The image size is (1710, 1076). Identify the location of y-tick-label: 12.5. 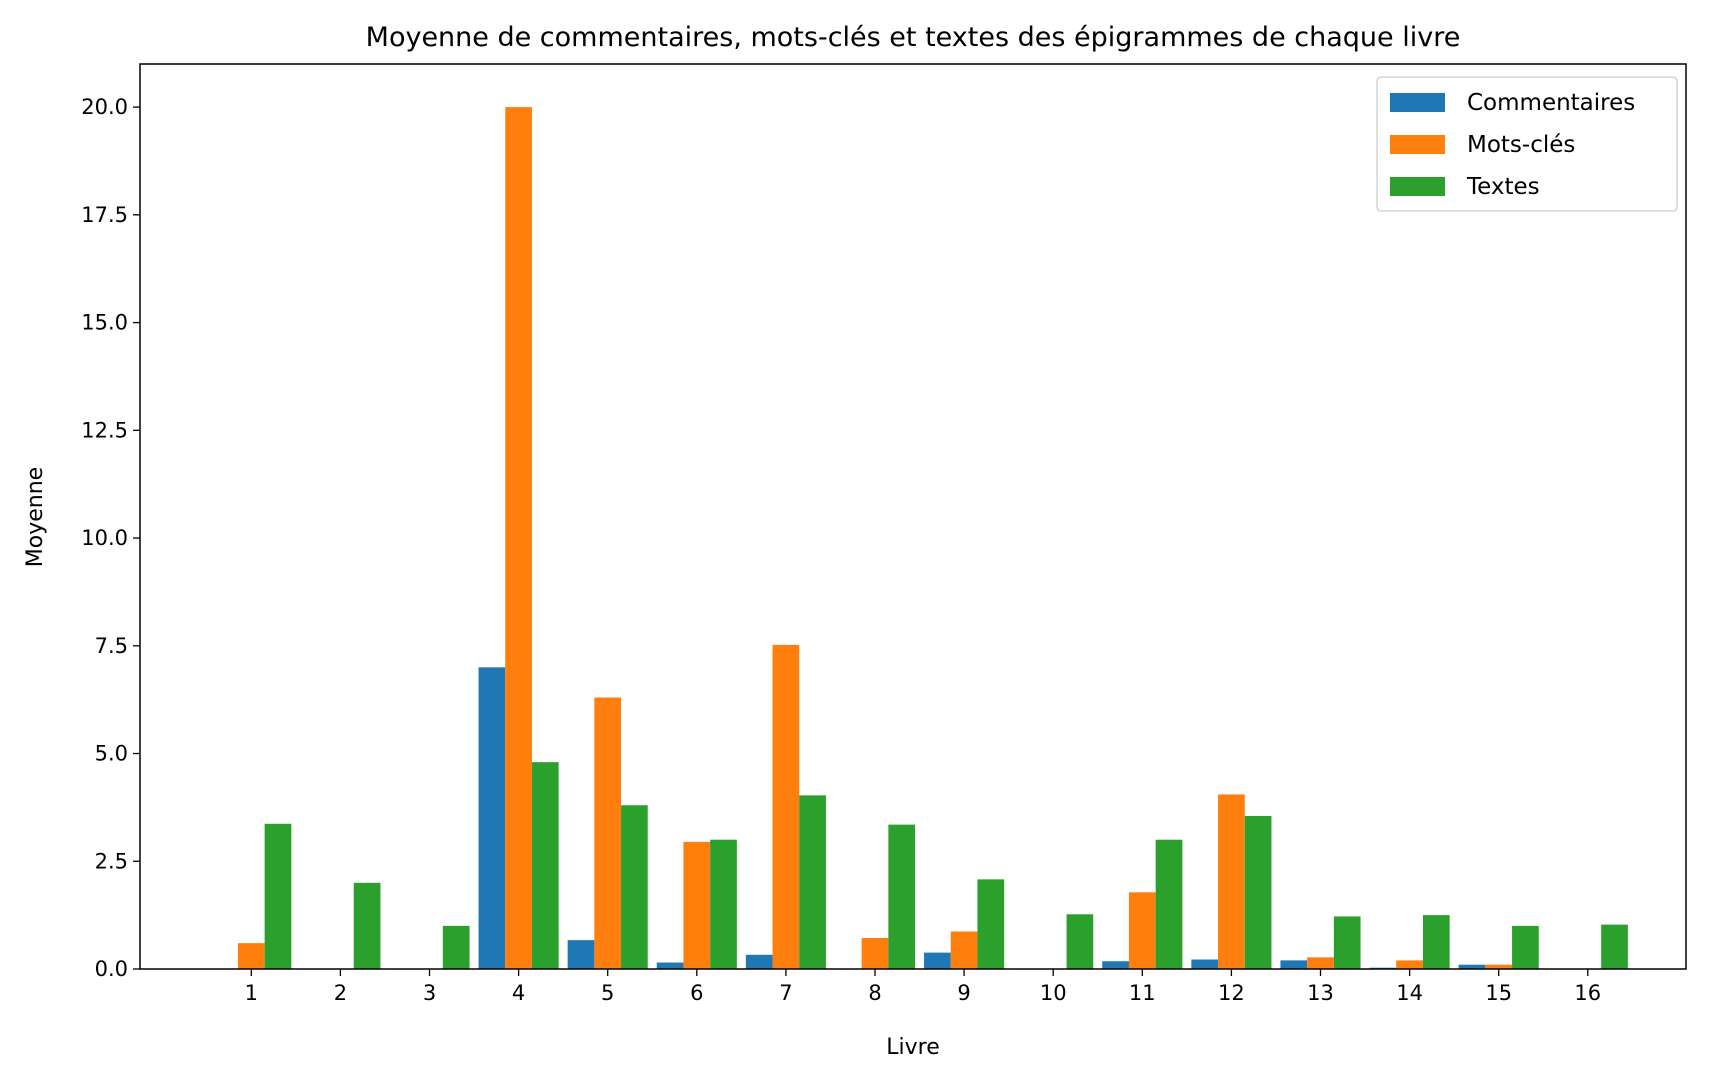
(104, 430).